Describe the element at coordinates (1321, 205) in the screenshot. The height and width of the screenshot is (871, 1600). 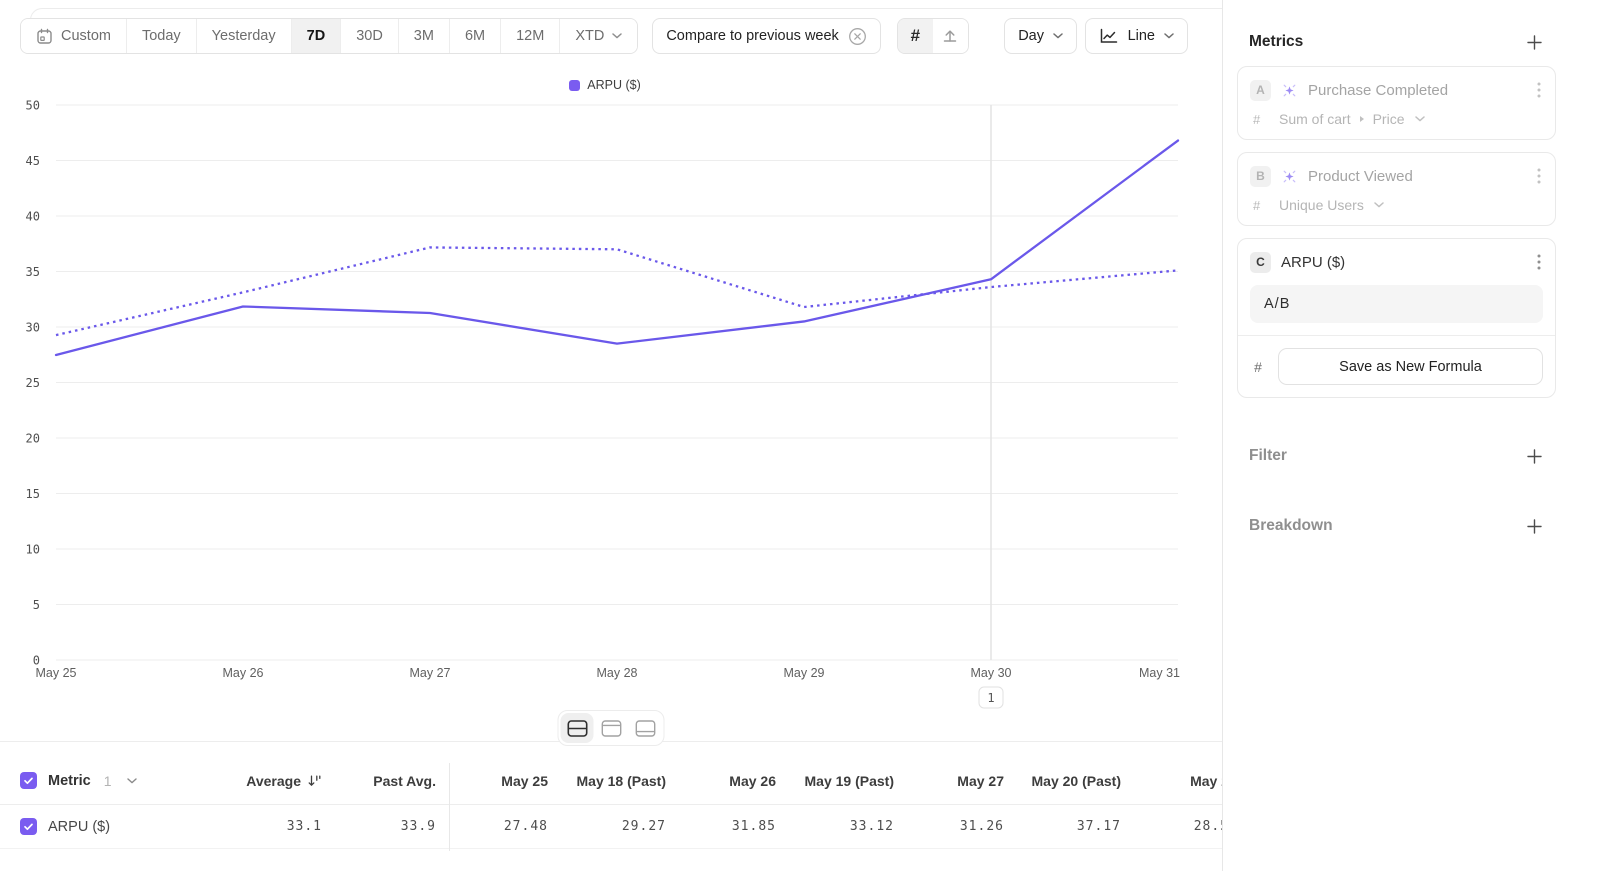
I see `measure-part: Unique Users` at that location.